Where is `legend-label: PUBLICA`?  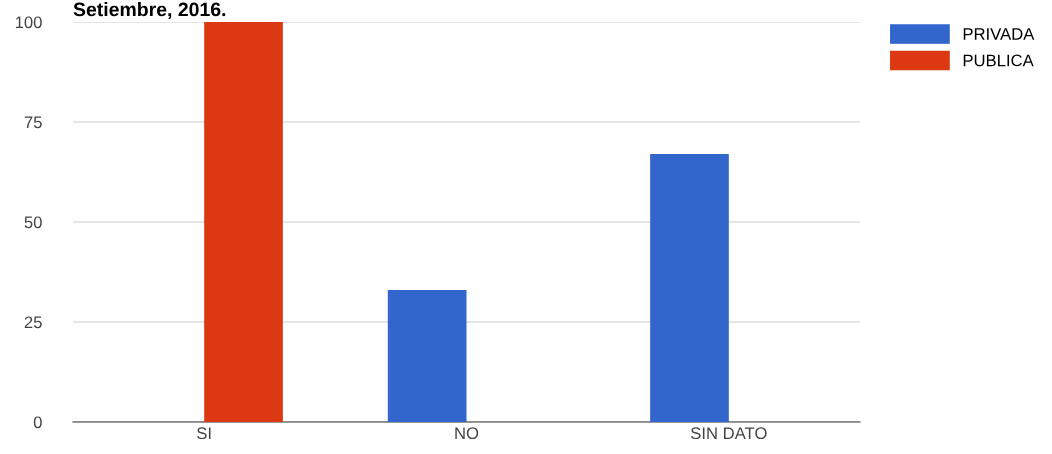
legend-label: PUBLICA is located at coordinates (998, 60).